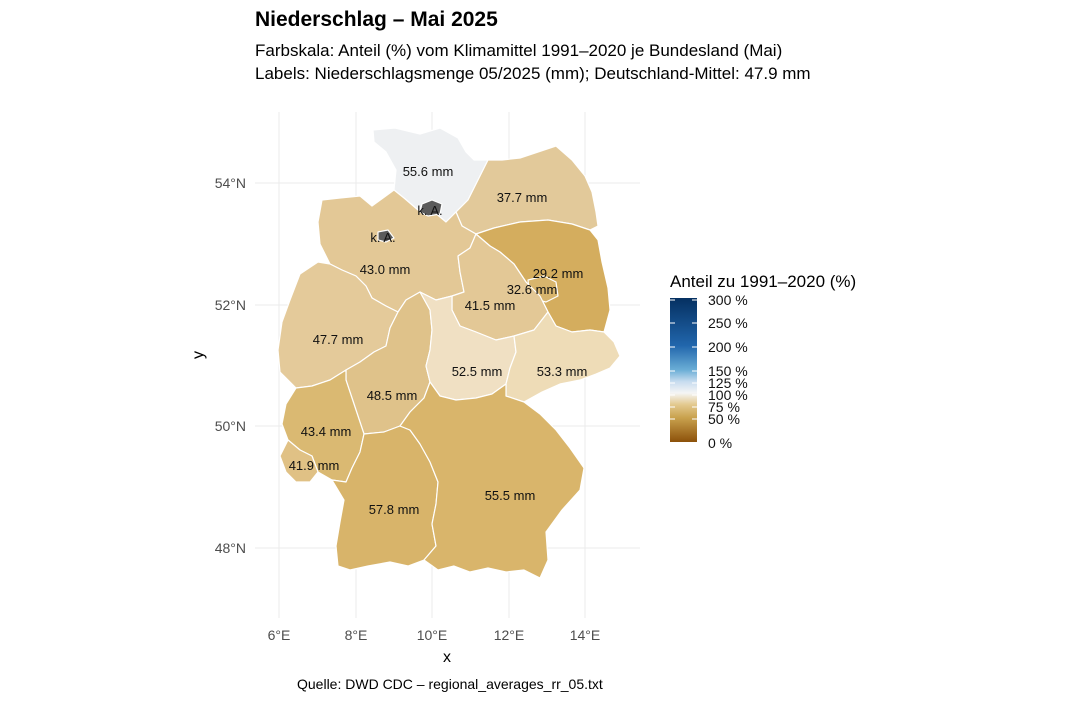  Describe the element at coordinates (230, 365) in the screenshot. I see `y-tick-labels: 48°N 50°N 52°N 54°N` at that location.